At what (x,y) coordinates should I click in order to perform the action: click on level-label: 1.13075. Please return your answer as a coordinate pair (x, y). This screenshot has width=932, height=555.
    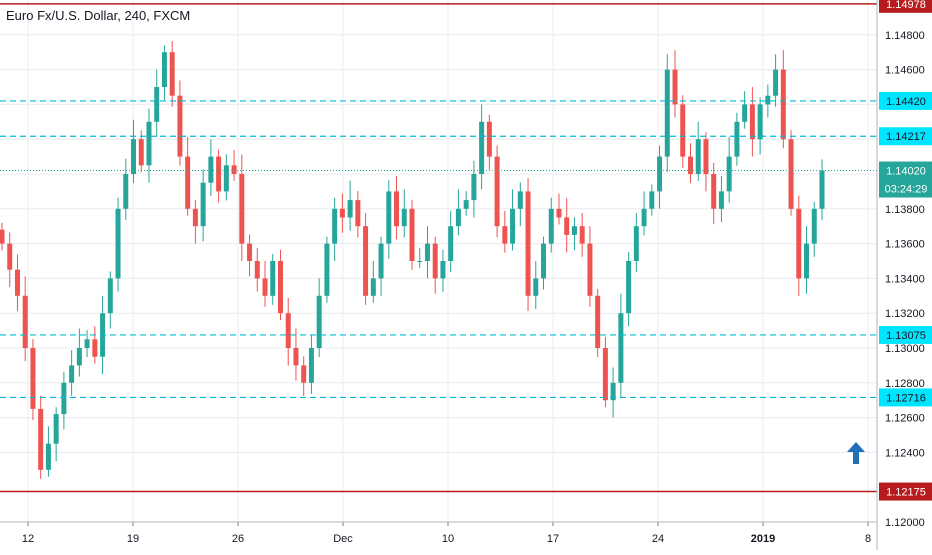
    Looking at the image, I should click on (906, 336).